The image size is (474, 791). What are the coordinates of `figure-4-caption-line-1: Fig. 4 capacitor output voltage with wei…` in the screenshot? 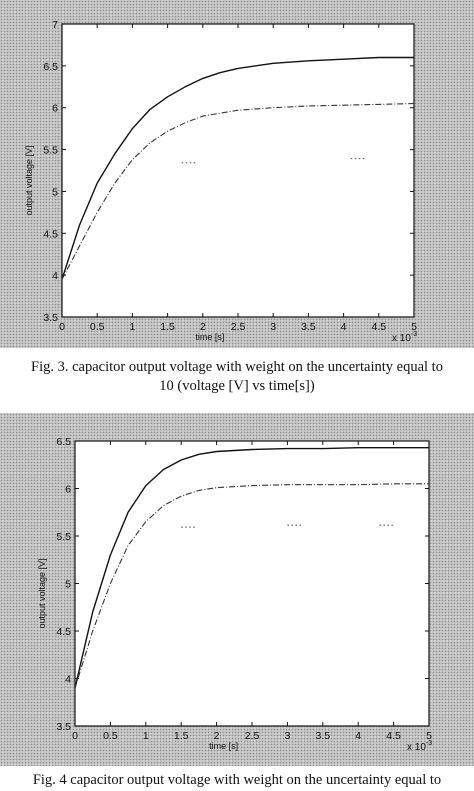 It's located at (237, 780).